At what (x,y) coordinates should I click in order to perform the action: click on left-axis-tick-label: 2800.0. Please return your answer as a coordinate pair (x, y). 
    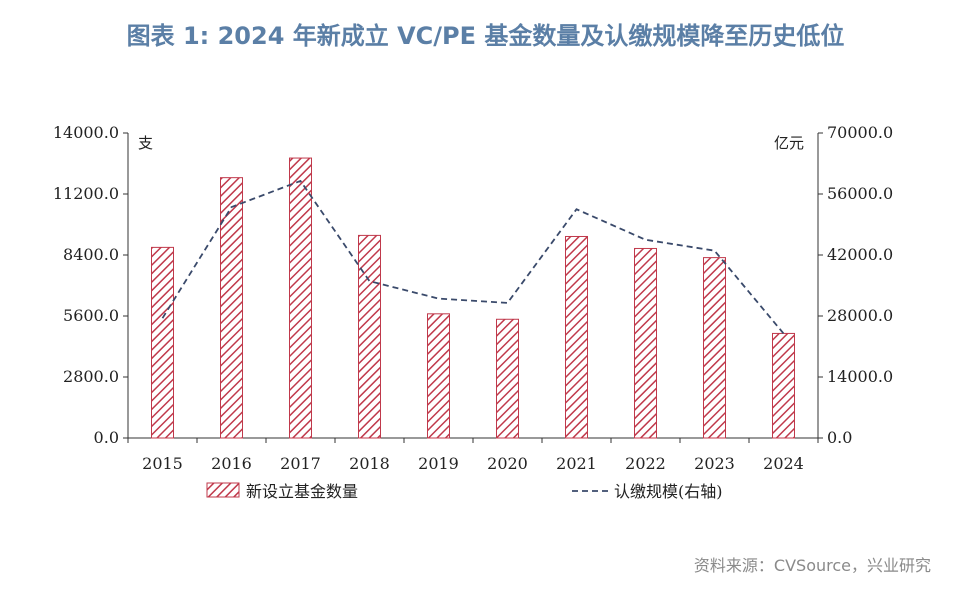
    Looking at the image, I should click on (91, 376).